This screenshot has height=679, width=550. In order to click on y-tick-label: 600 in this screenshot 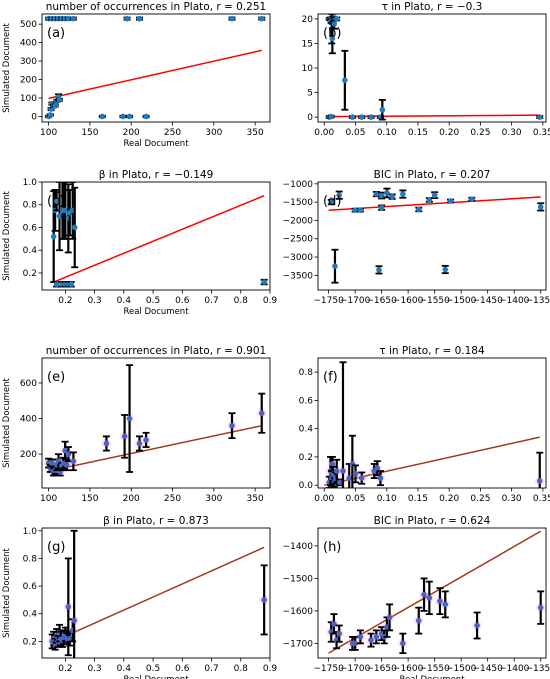, I will do `click(28, 384)`.